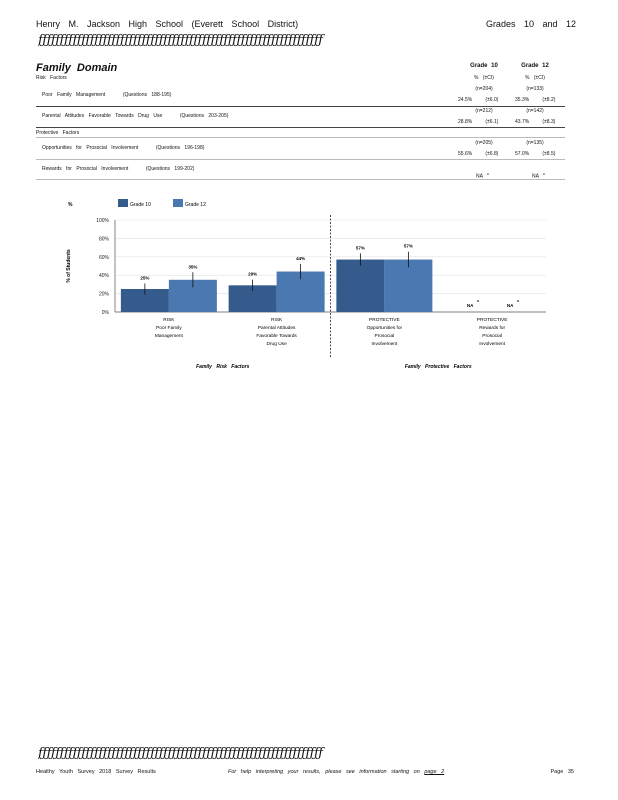 The width and height of the screenshot is (618, 800). Describe the element at coordinates (535, 154) in the screenshot. I see `row2-v2: 57.0% (±8.5)` at that location.